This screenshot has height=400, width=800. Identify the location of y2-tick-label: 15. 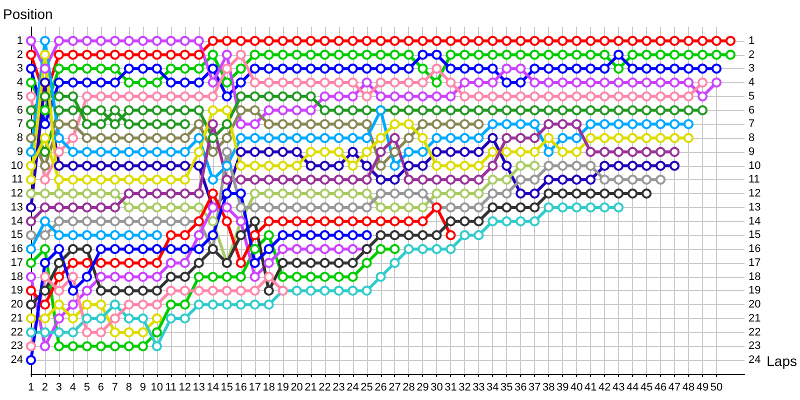
(754, 235).